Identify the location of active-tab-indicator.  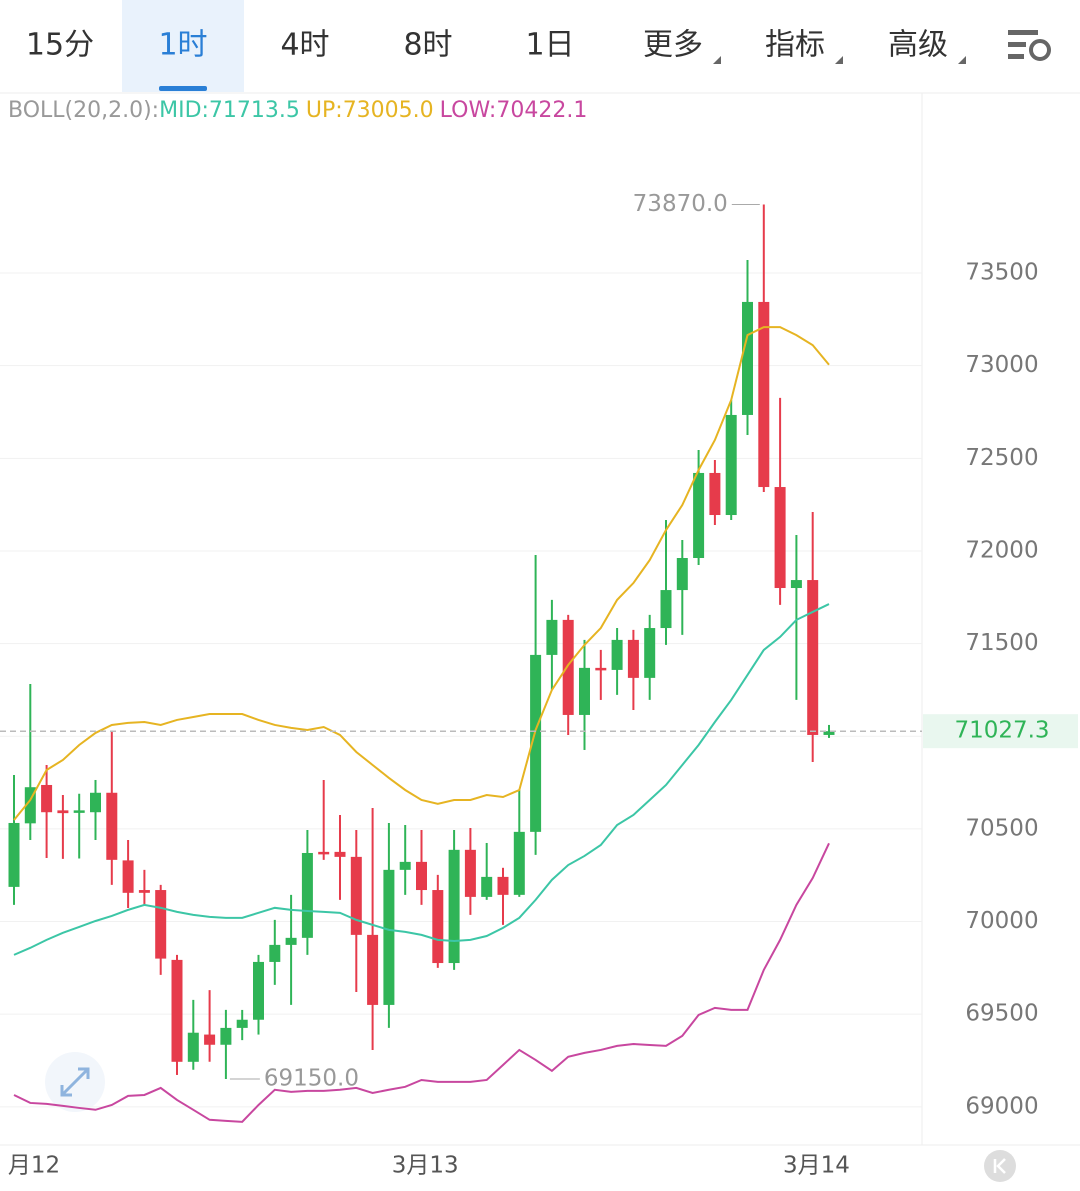
(183, 88).